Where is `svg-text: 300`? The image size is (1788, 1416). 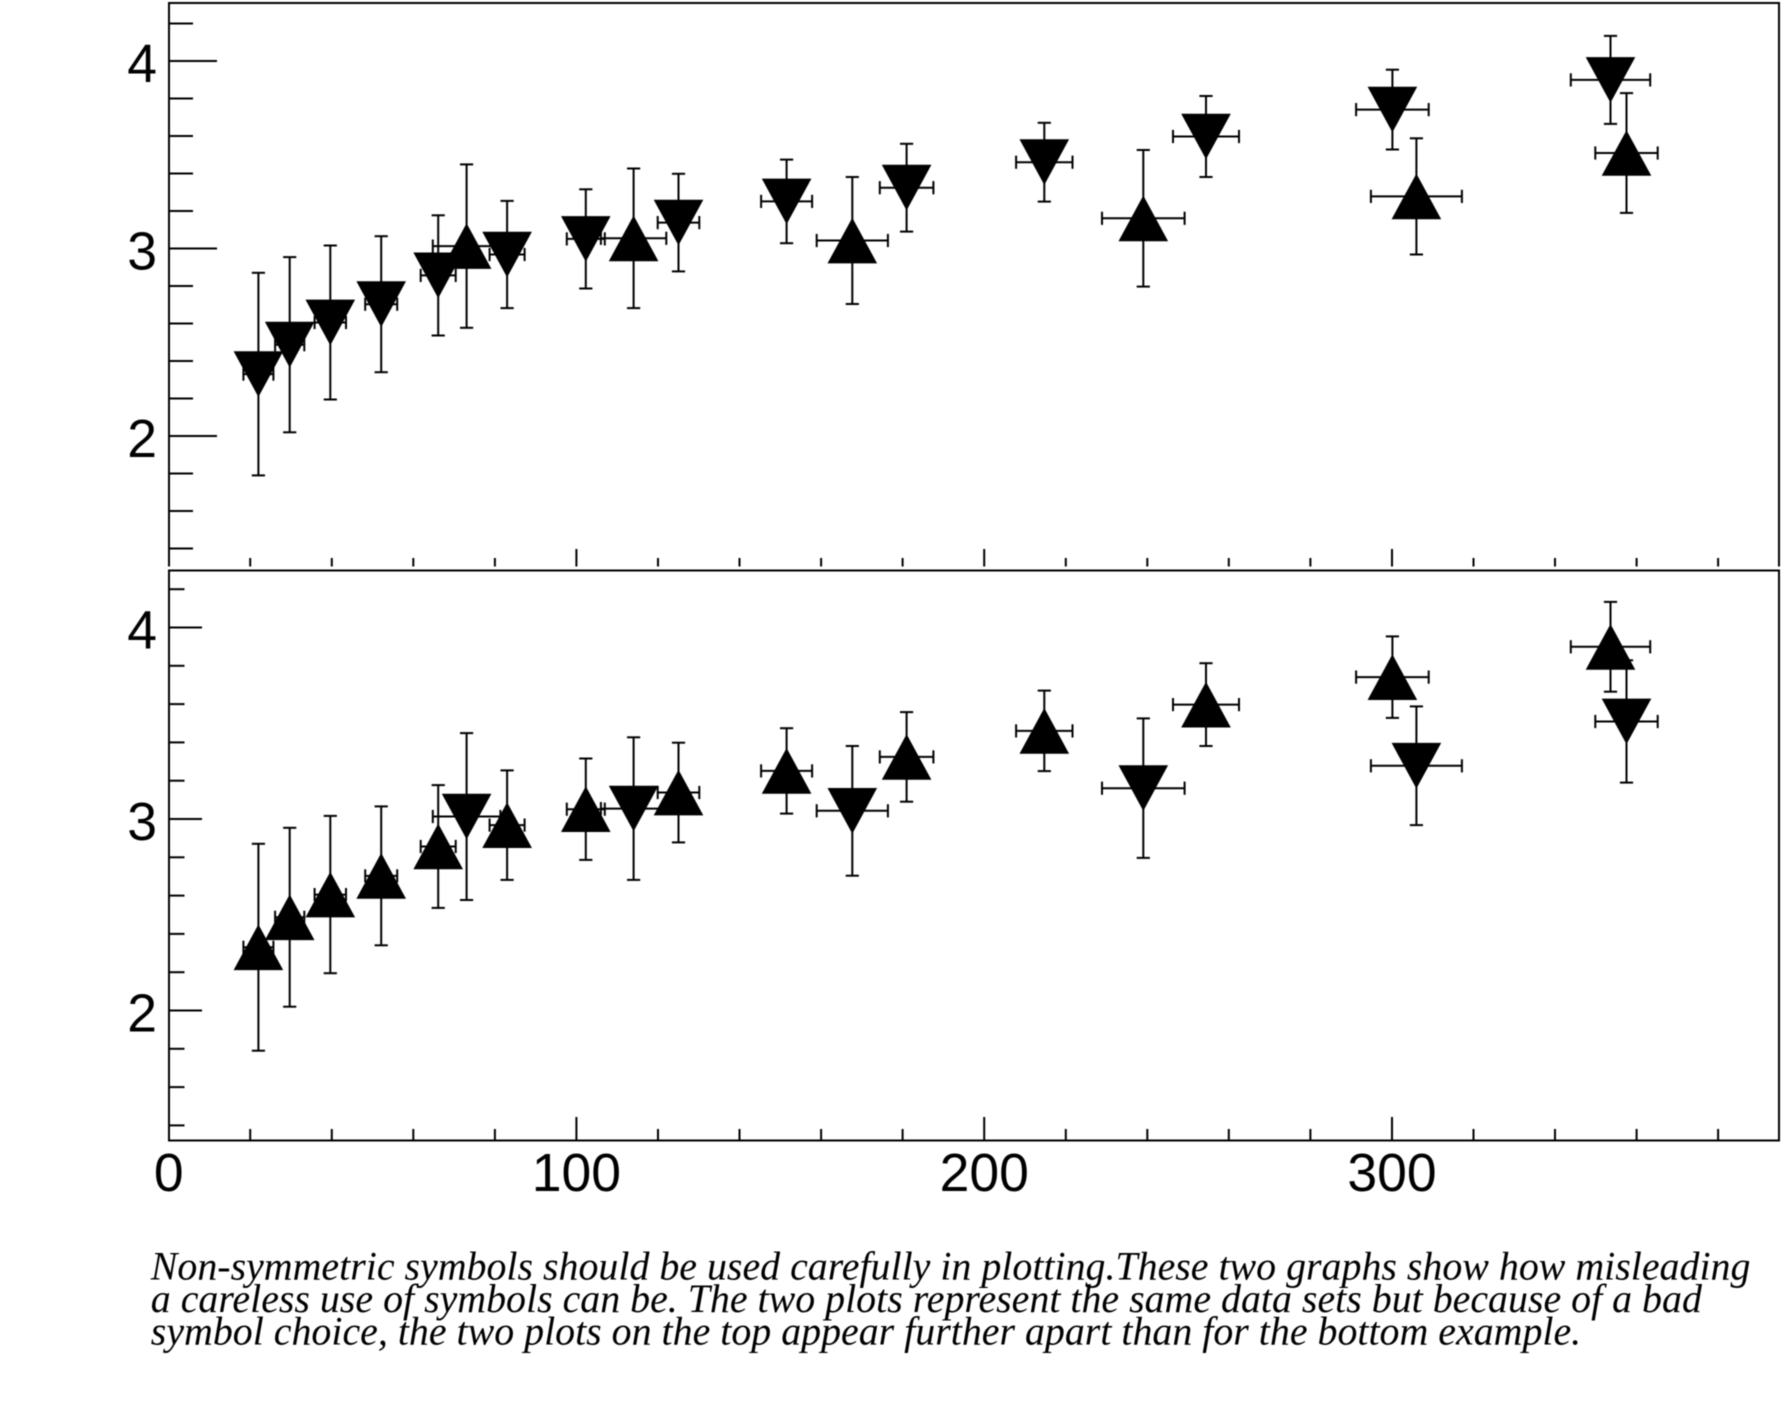 svg-text: 300 is located at coordinates (1391, 1173).